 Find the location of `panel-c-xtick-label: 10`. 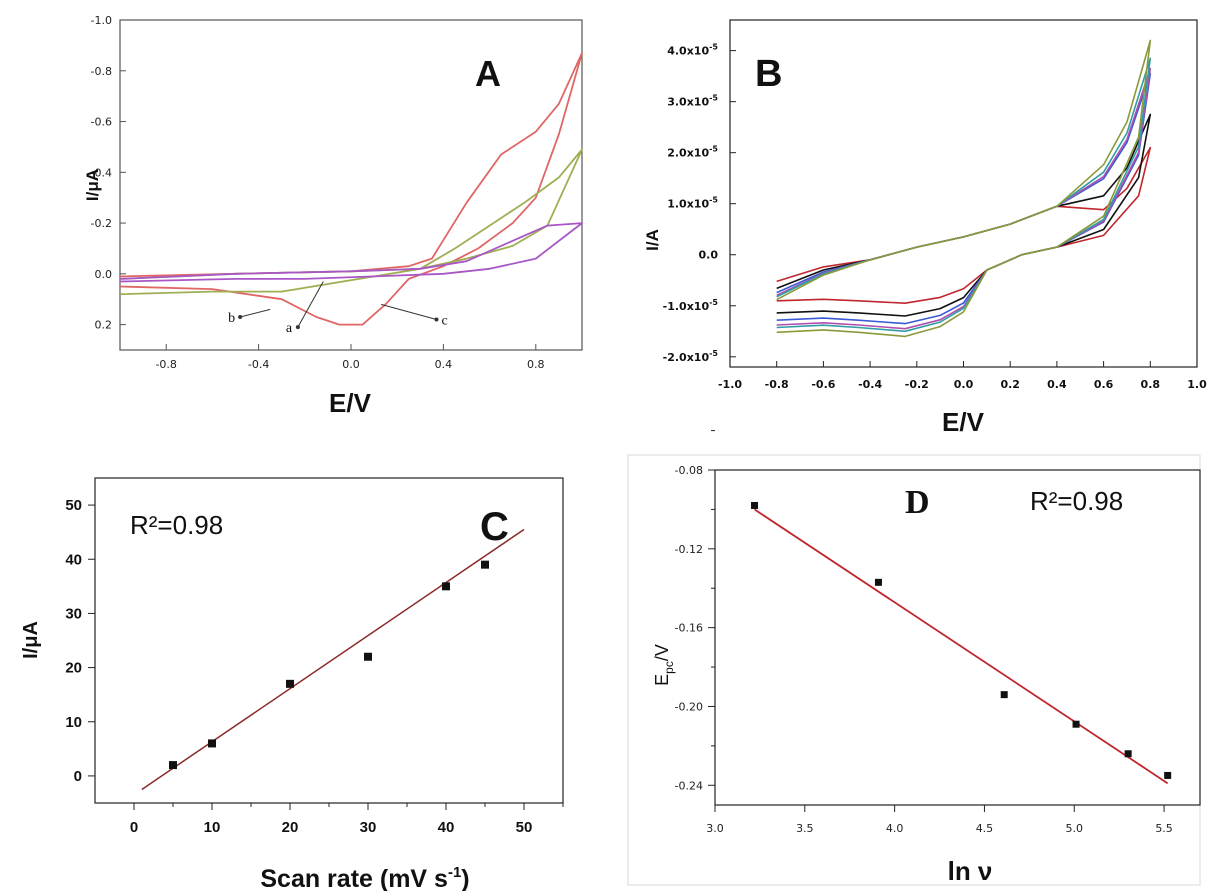

panel-c-xtick-label: 10 is located at coordinates (212, 827).